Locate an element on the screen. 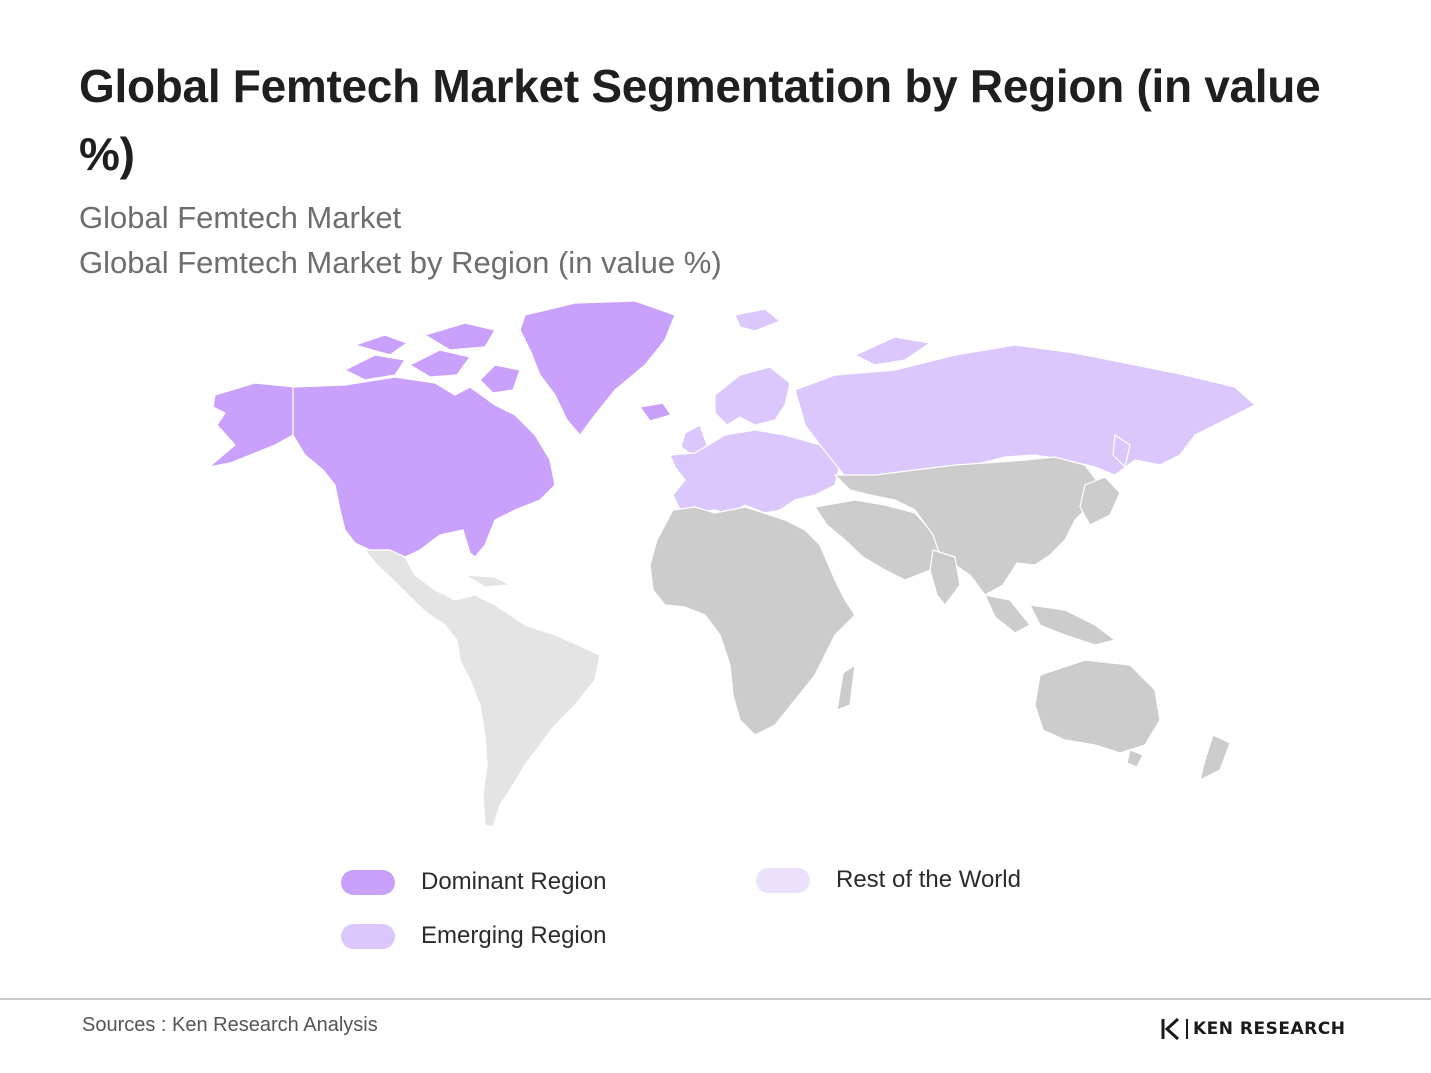 This screenshot has width=1431, height=1073. legend-label-emerging: Emerging Region is located at coordinates (514, 935).